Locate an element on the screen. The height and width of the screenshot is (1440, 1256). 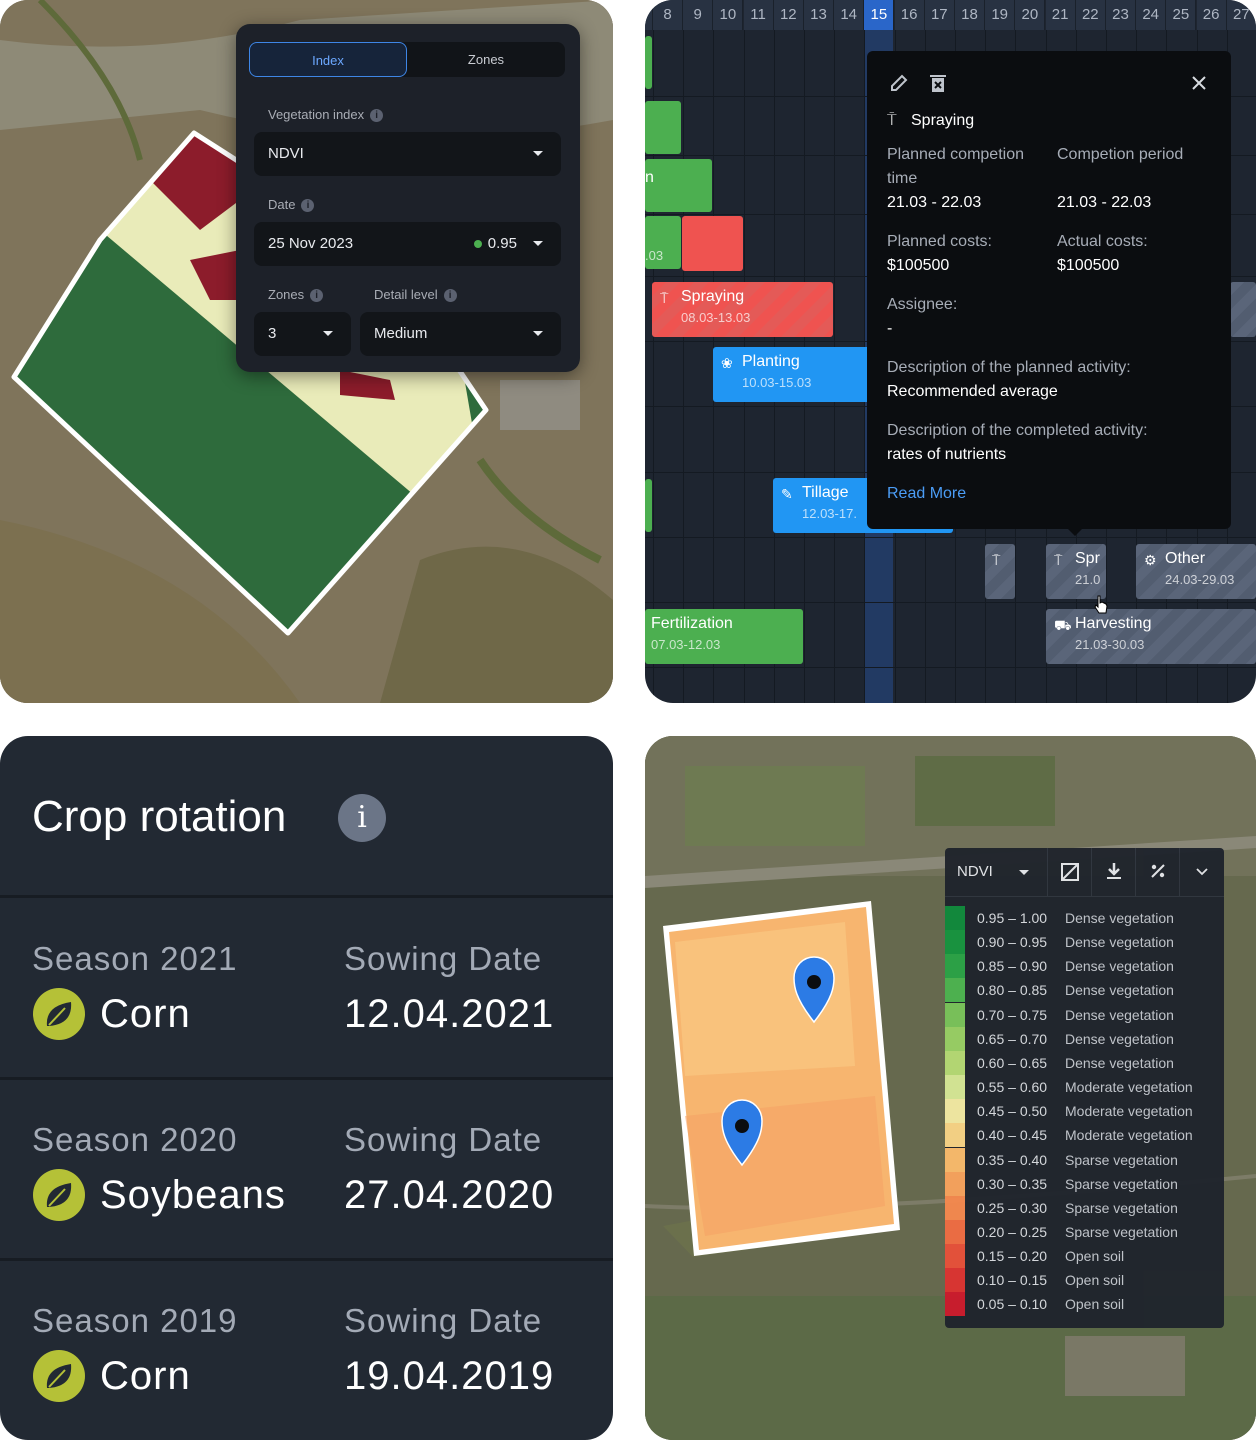
task-dates: 08.03-13.03 is located at coordinates (716, 317).